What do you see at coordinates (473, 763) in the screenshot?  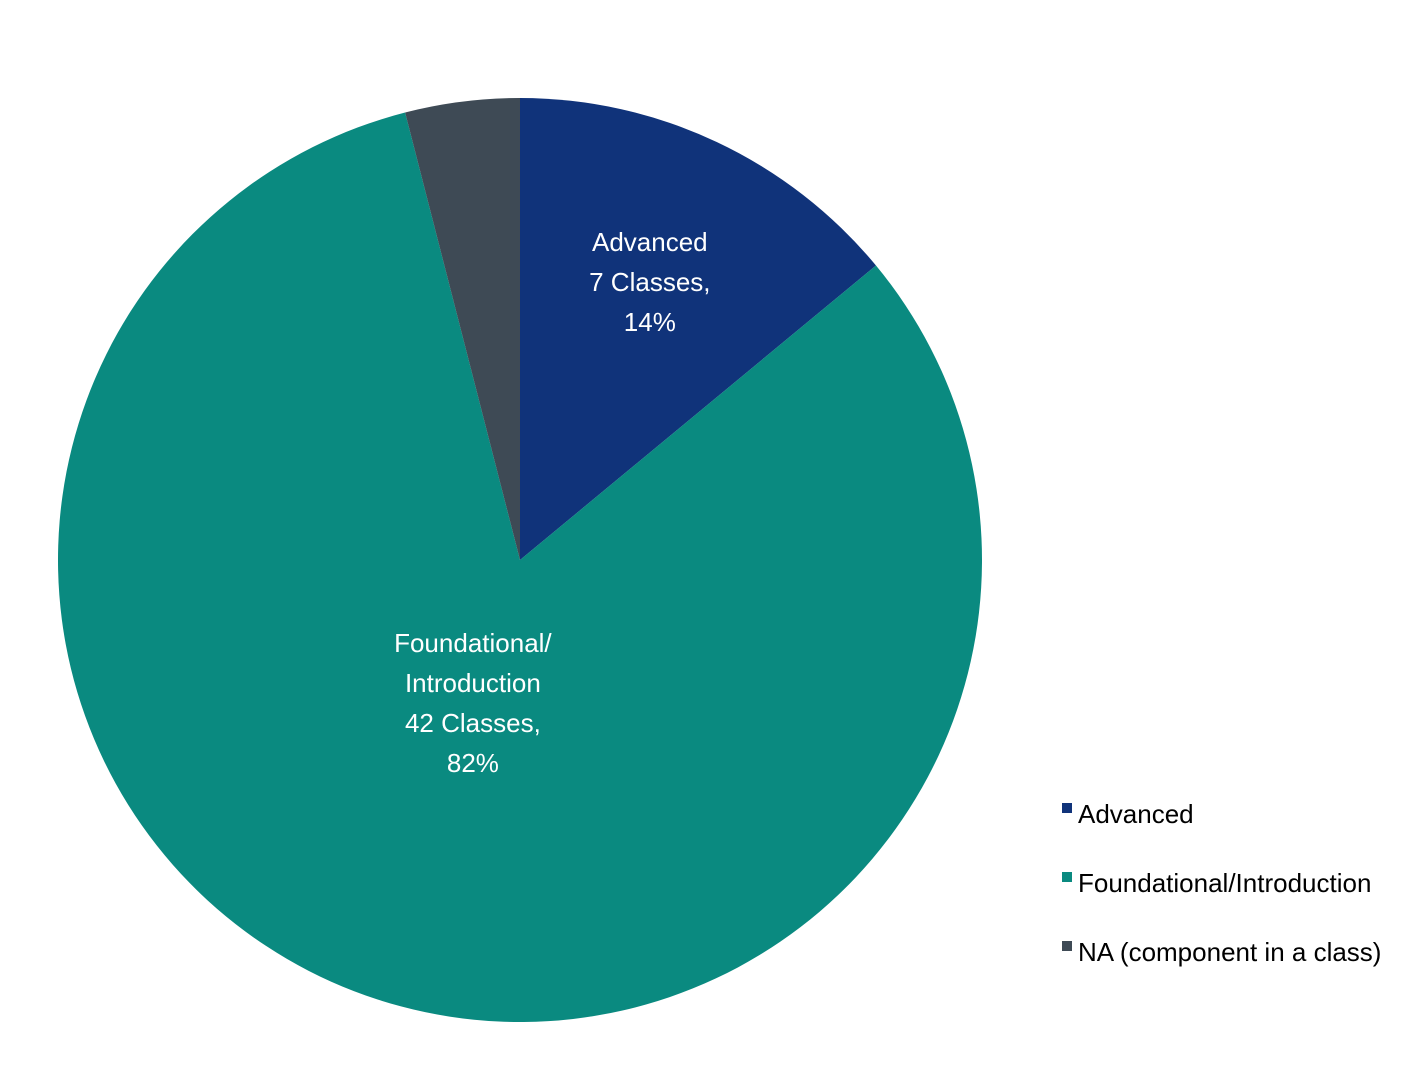 I see `data-label: 82%` at bounding box center [473, 763].